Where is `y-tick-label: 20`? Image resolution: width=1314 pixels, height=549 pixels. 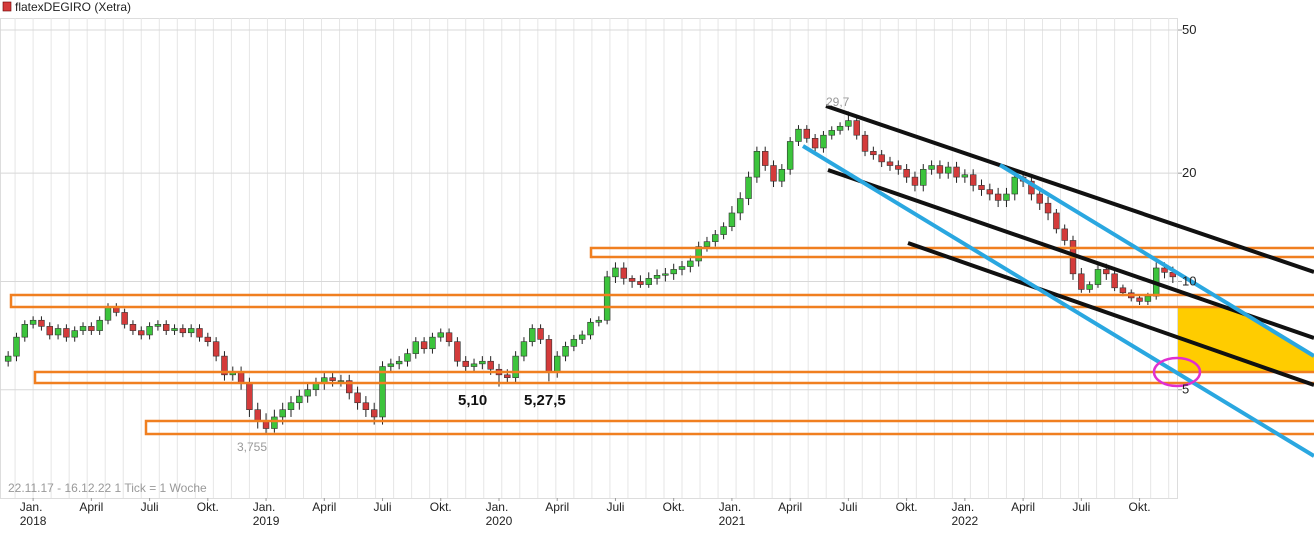 y-tick-label: 20 is located at coordinates (1189, 172).